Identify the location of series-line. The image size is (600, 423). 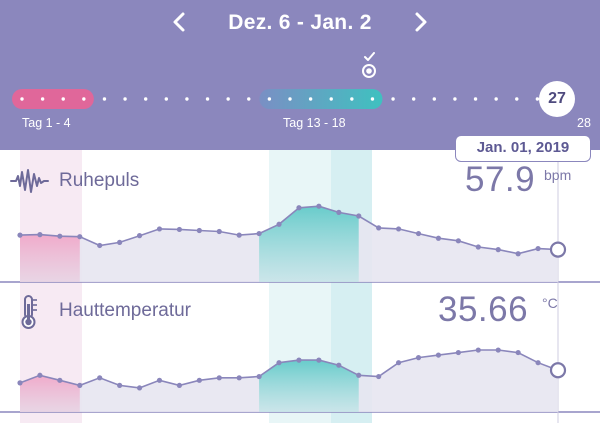
(289, 230).